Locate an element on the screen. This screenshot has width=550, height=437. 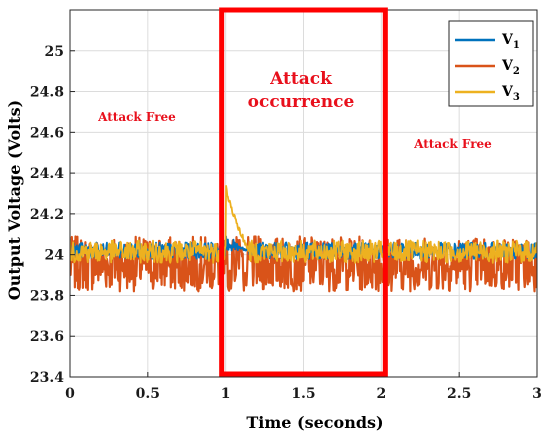
annotation-attack-free-right: Attack Free is located at coordinates (452, 144).